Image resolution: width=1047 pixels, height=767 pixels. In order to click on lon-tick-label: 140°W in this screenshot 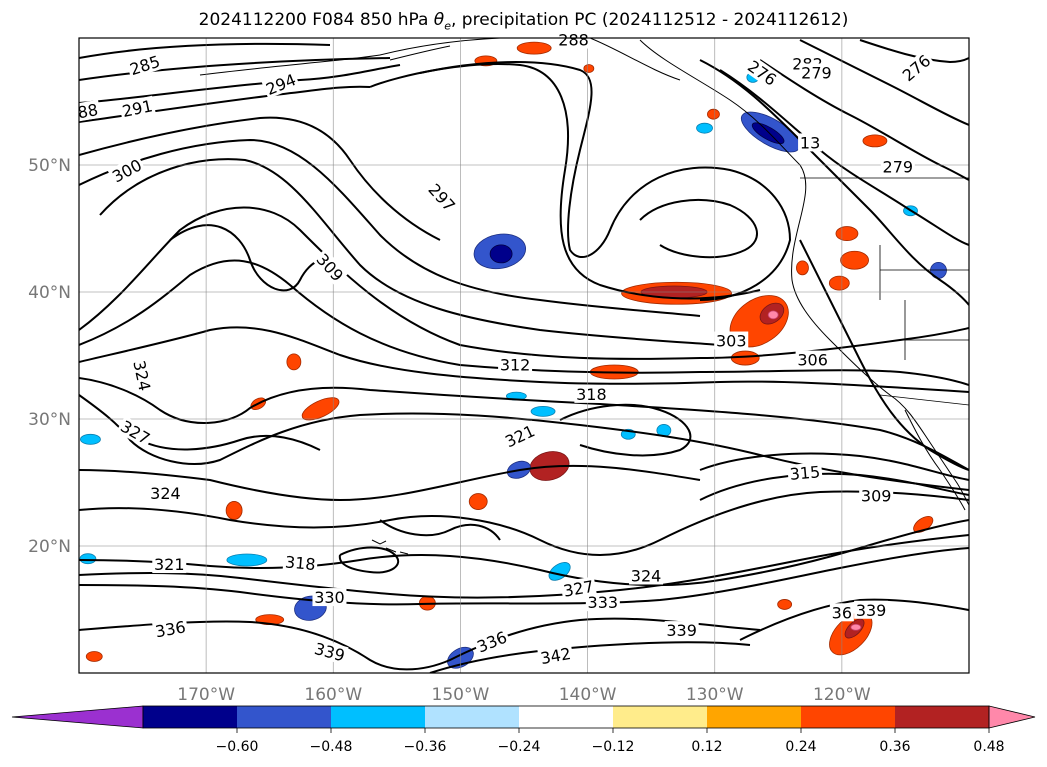, I will do `click(588, 695)`.